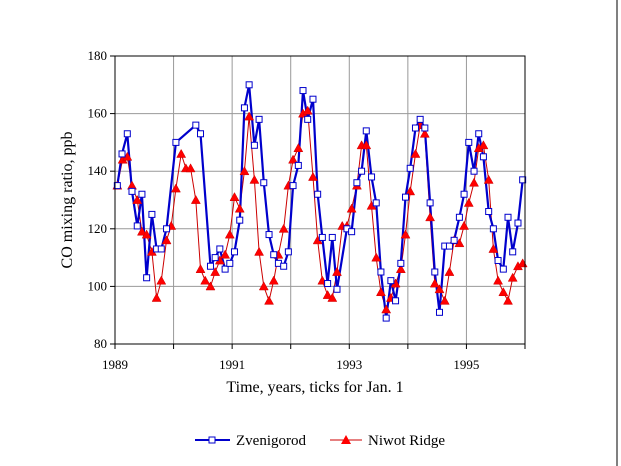 Image resolution: width=621 pixels, height=466 pixels. Describe the element at coordinates (232, 364) in the screenshot. I see `x-tick-label: 1991` at that location.